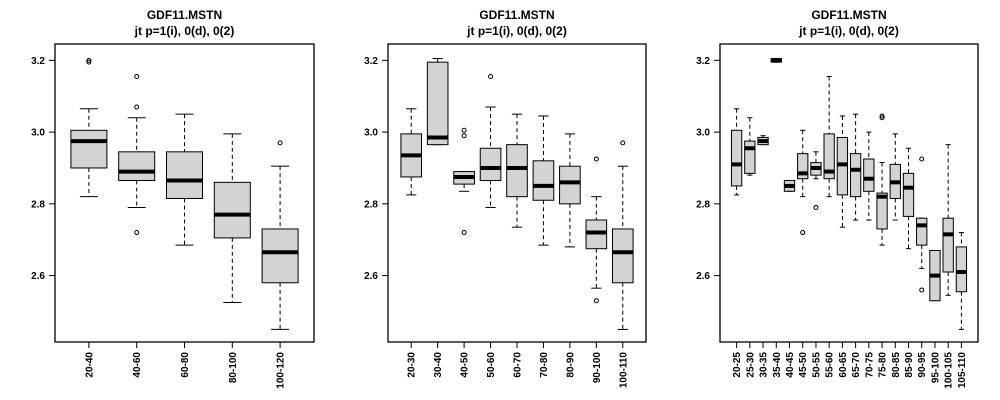 The image size is (1000, 400). I want to click on x-tick-label: 105-110, so click(962, 370).